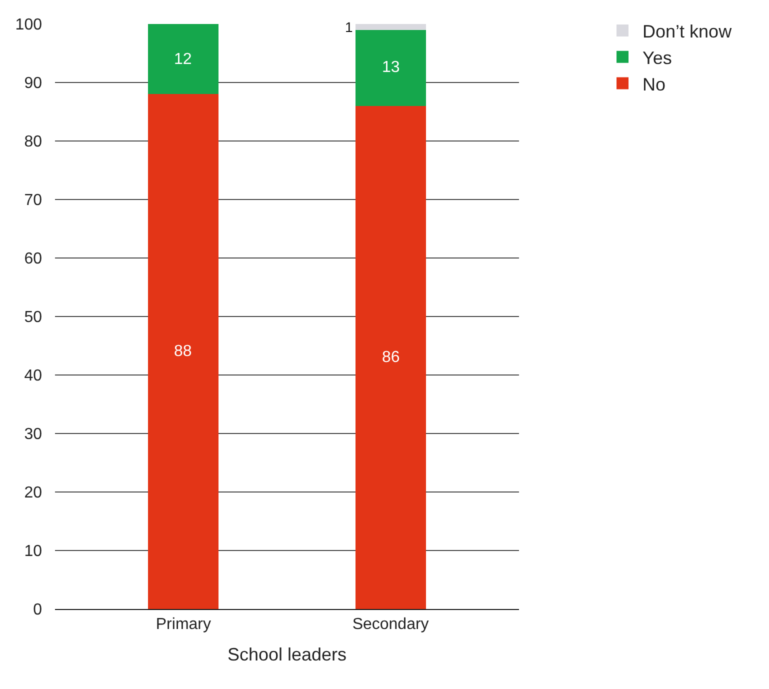 This screenshot has height=689, width=769. I want to click on y-tick-label: 60, so click(33, 259).